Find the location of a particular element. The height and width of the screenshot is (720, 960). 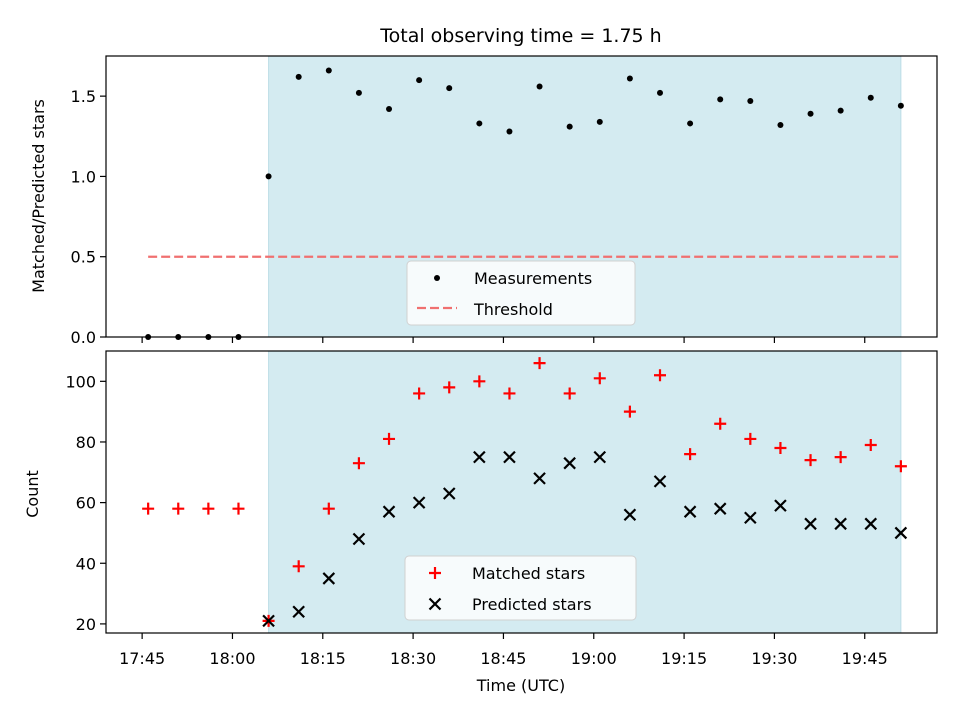

y-tick-label: 60 is located at coordinates (86, 503).